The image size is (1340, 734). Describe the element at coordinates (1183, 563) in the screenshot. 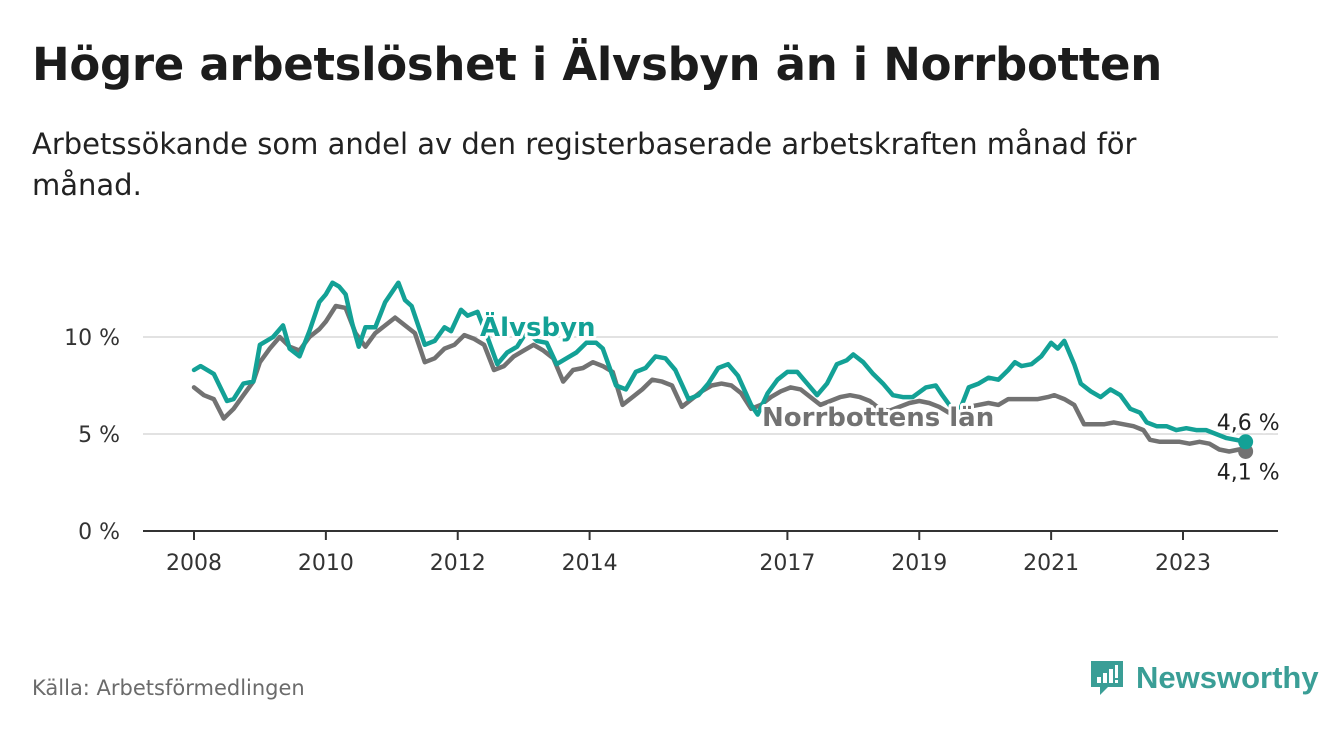

I see `x-tick-label: 2023` at that location.